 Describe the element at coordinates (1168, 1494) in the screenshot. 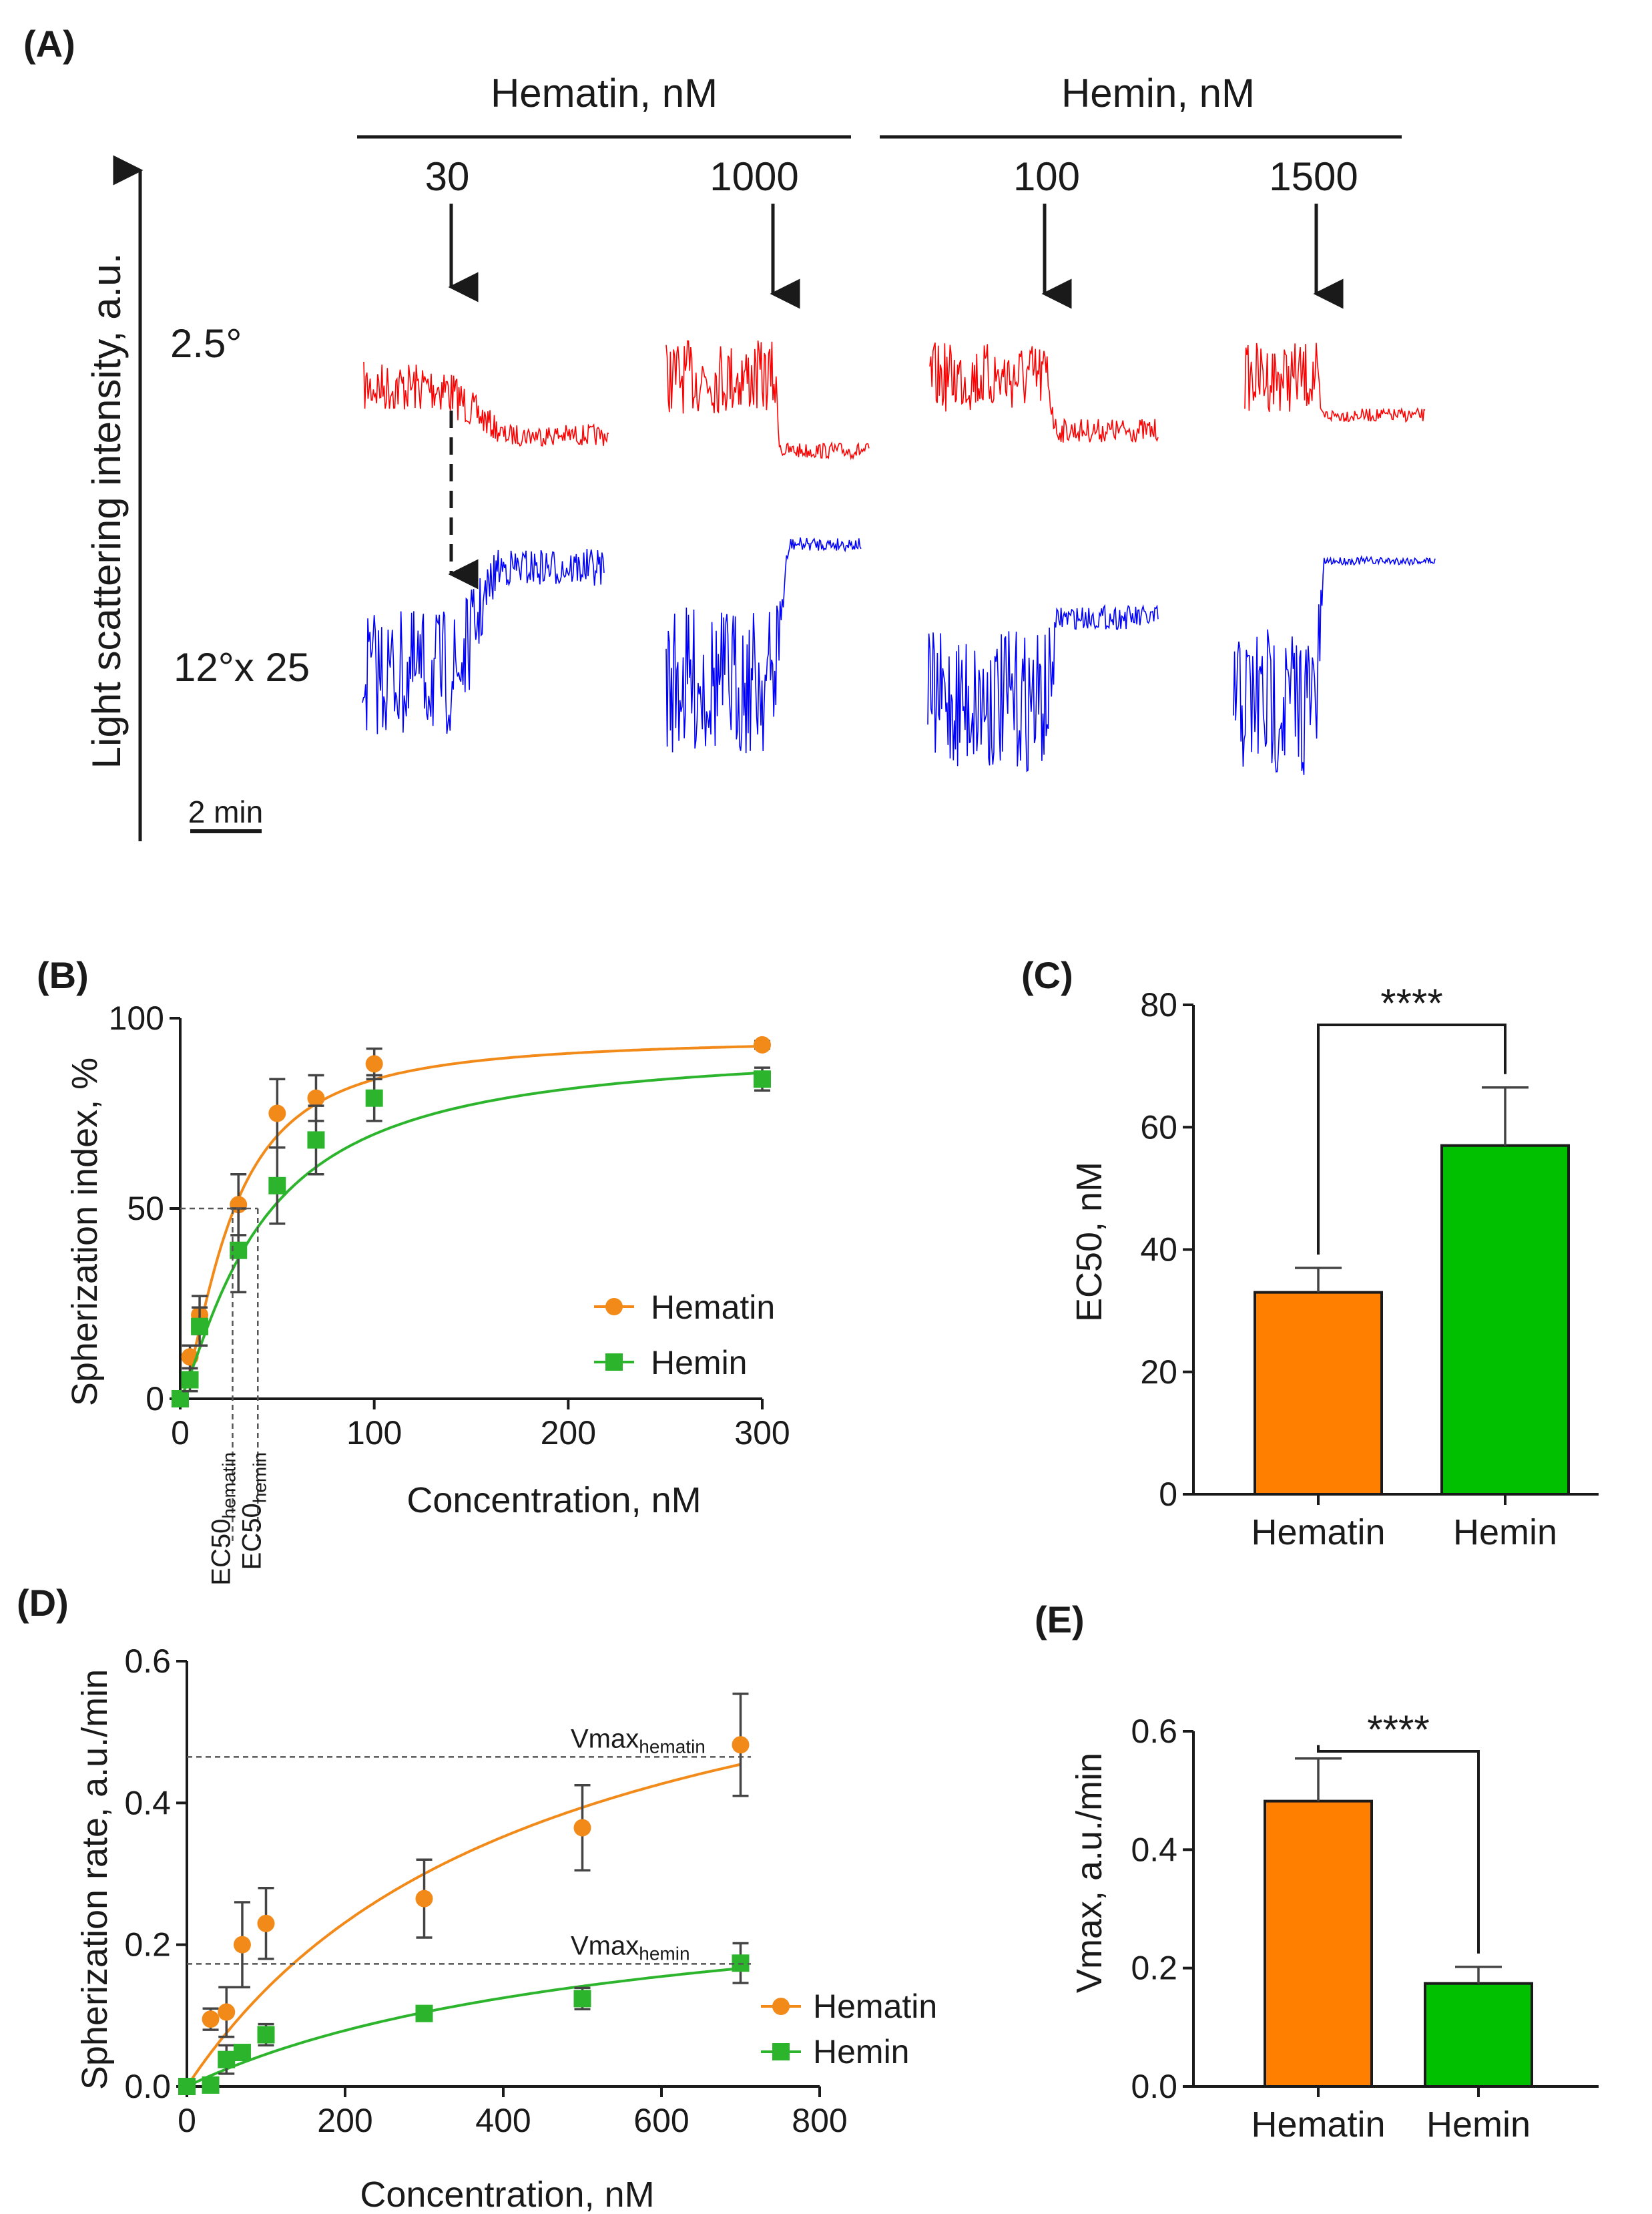

I see `y-tick-label: 0` at that location.